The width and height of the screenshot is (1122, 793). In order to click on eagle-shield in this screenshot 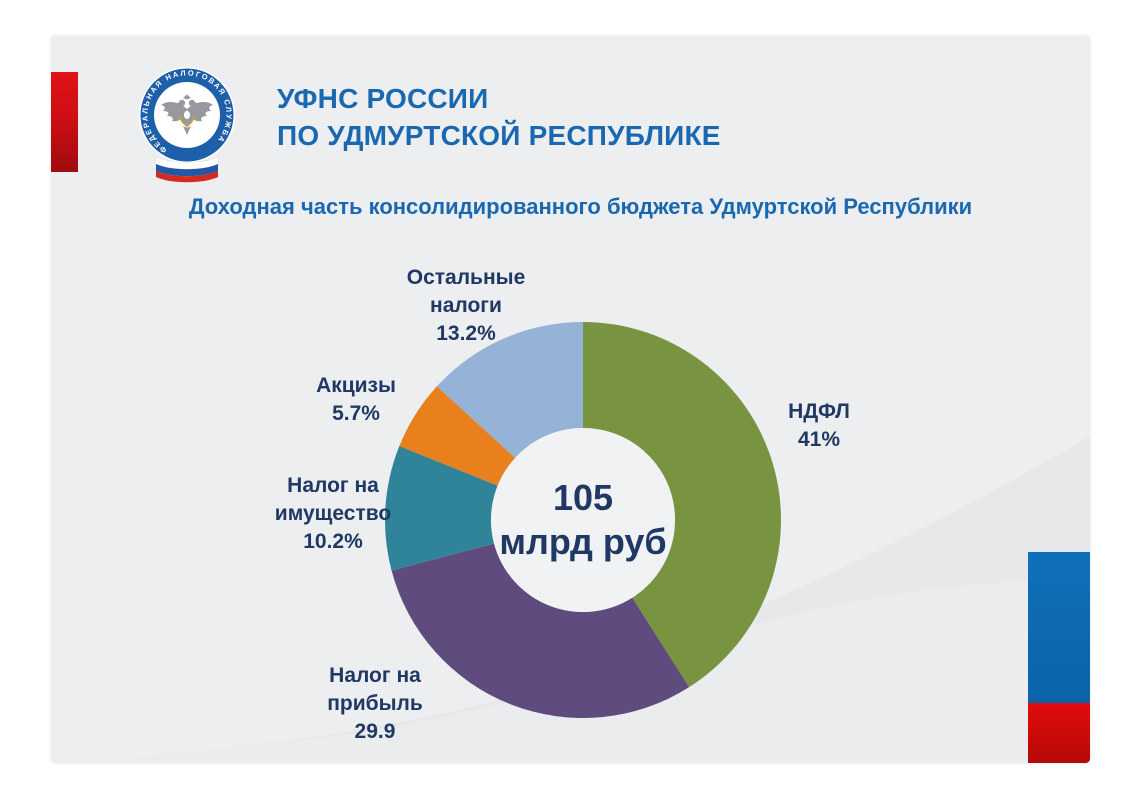, I will do `click(187, 115)`.